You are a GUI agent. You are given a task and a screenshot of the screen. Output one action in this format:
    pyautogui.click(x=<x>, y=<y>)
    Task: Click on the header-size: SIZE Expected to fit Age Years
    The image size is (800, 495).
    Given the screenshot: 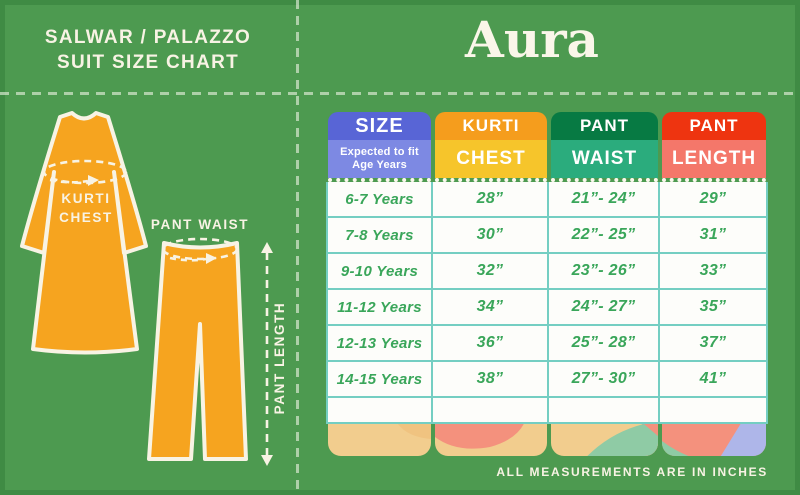 What is the action you would take?
    pyautogui.click(x=379, y=147)
    